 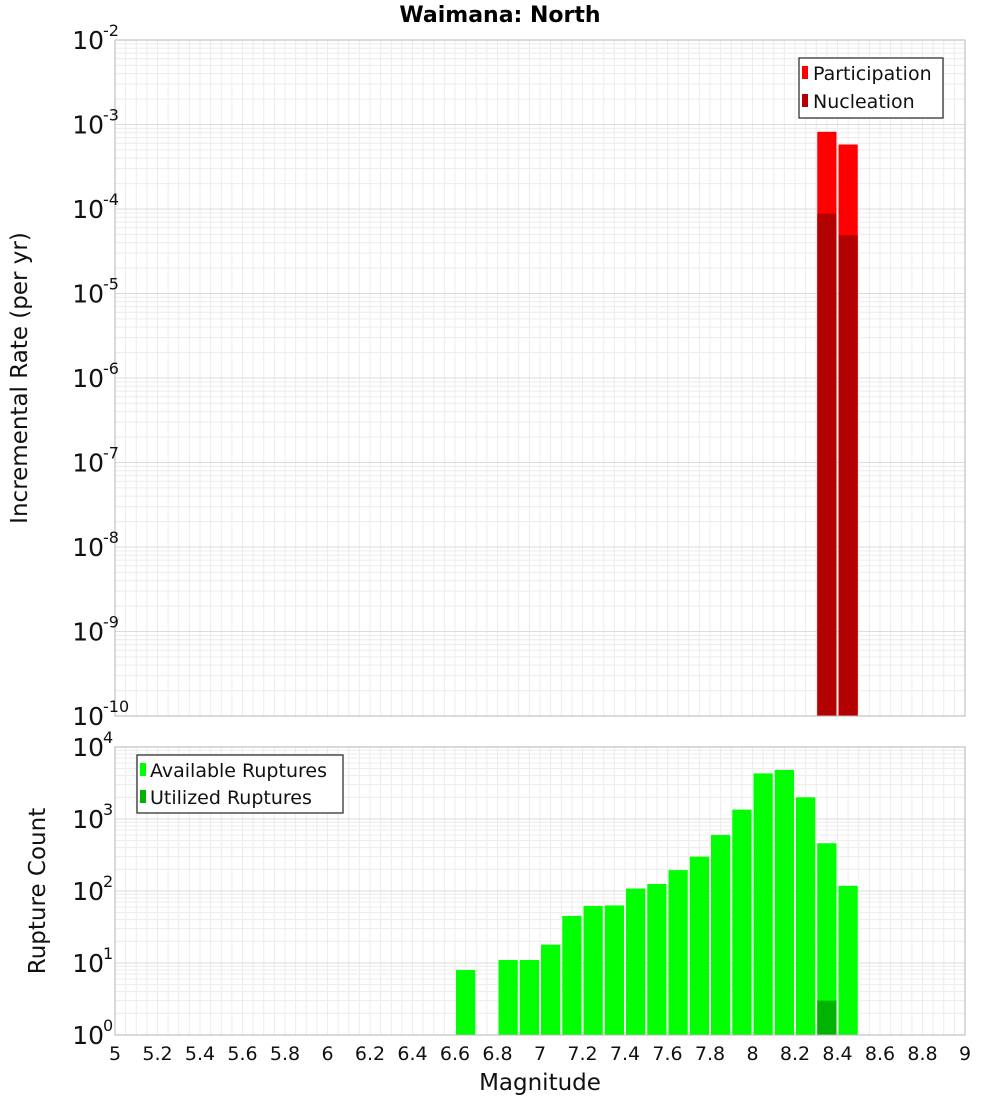 I want to click on x-tick-label: 8.2, so click(x=795, y=1054).